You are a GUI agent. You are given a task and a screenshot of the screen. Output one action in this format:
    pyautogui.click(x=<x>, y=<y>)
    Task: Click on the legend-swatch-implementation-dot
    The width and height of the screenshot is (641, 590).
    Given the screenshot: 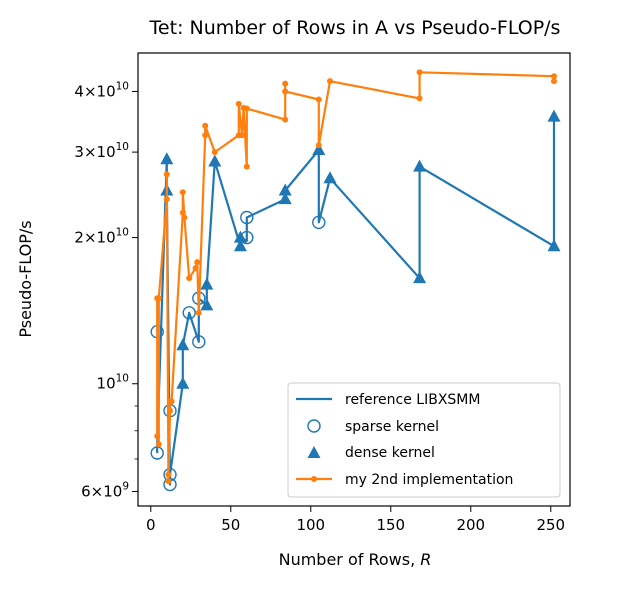 What is the action you would take?
    pyautogui.click(x=314, y=479)
    